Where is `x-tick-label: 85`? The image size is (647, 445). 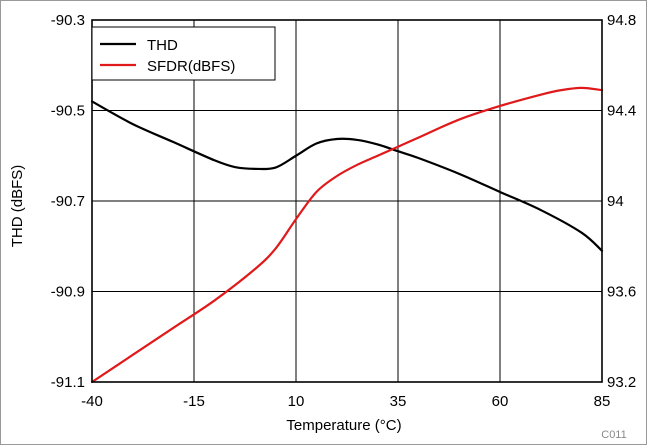
x-tick-label: 85 is located at coordinates (602, 401).